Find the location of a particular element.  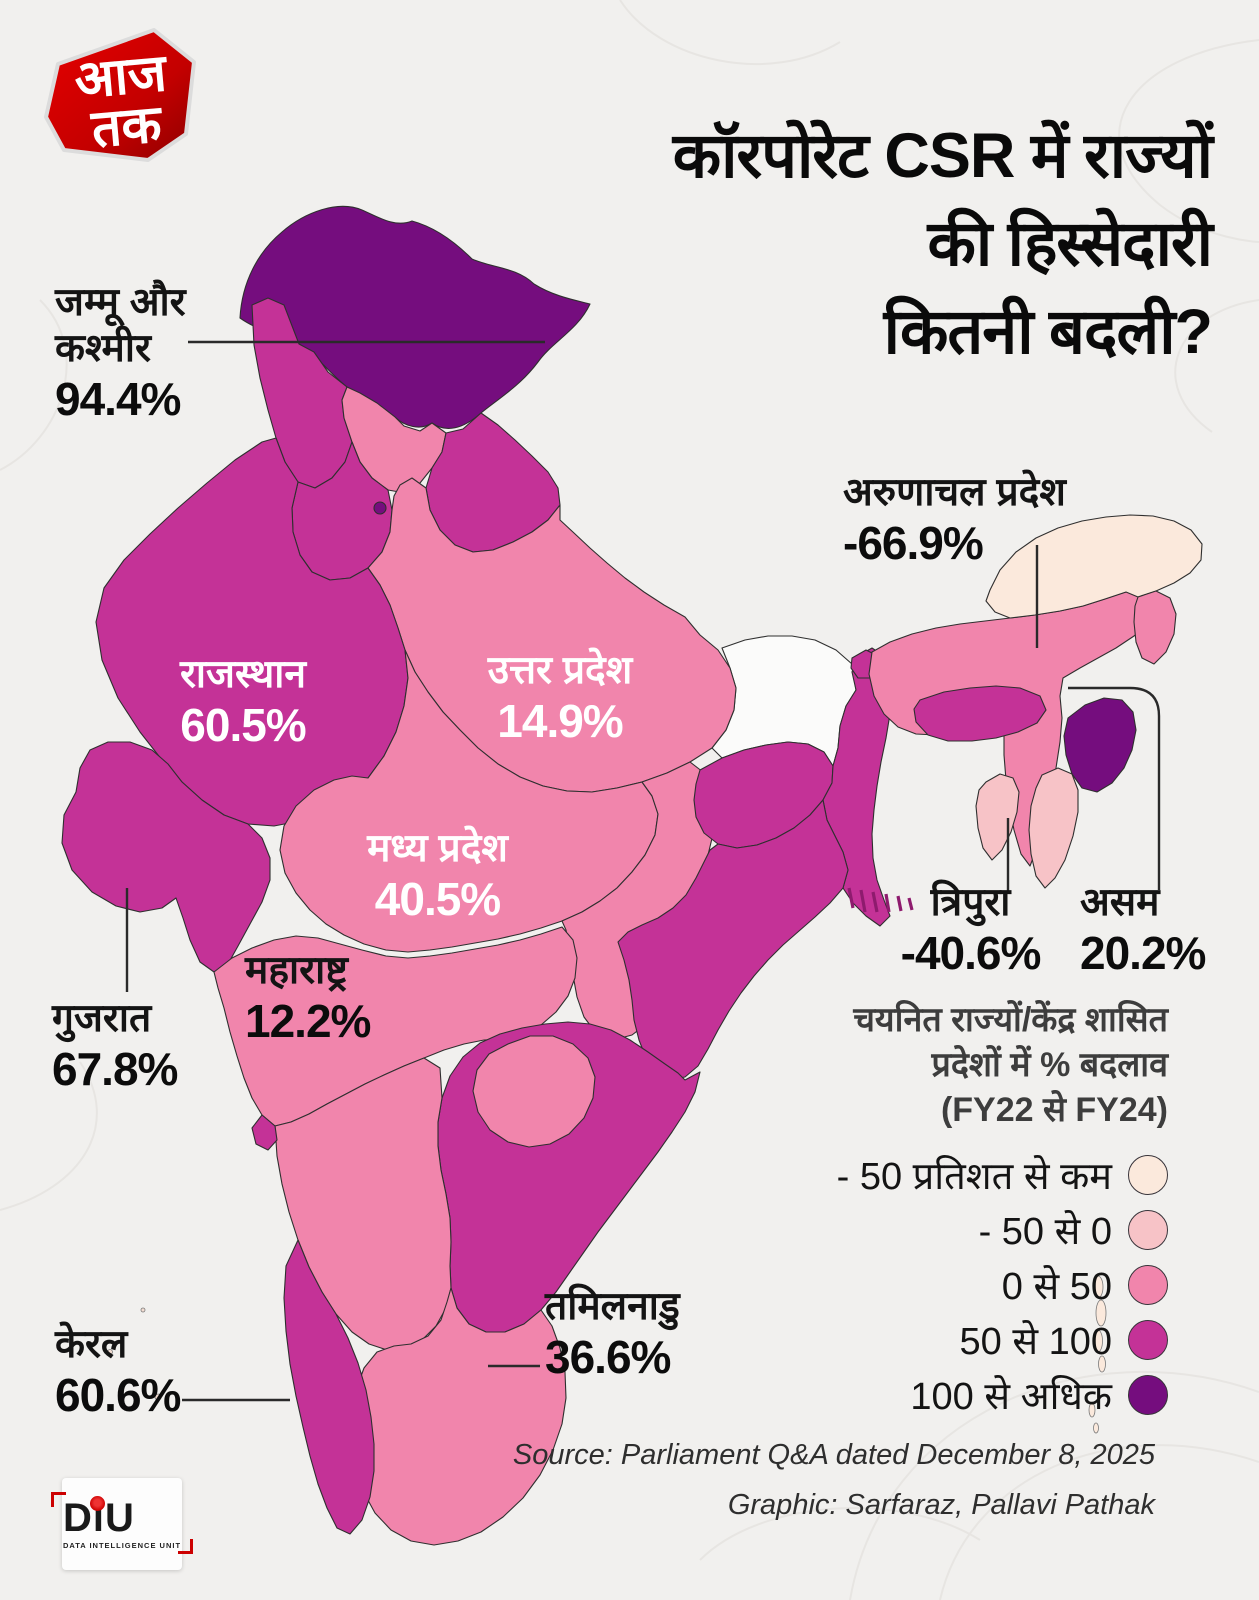

graphic-credit-text: Graphic: Sarfaraz, Pallavi Pathak is located at coordinates (941, 1505).